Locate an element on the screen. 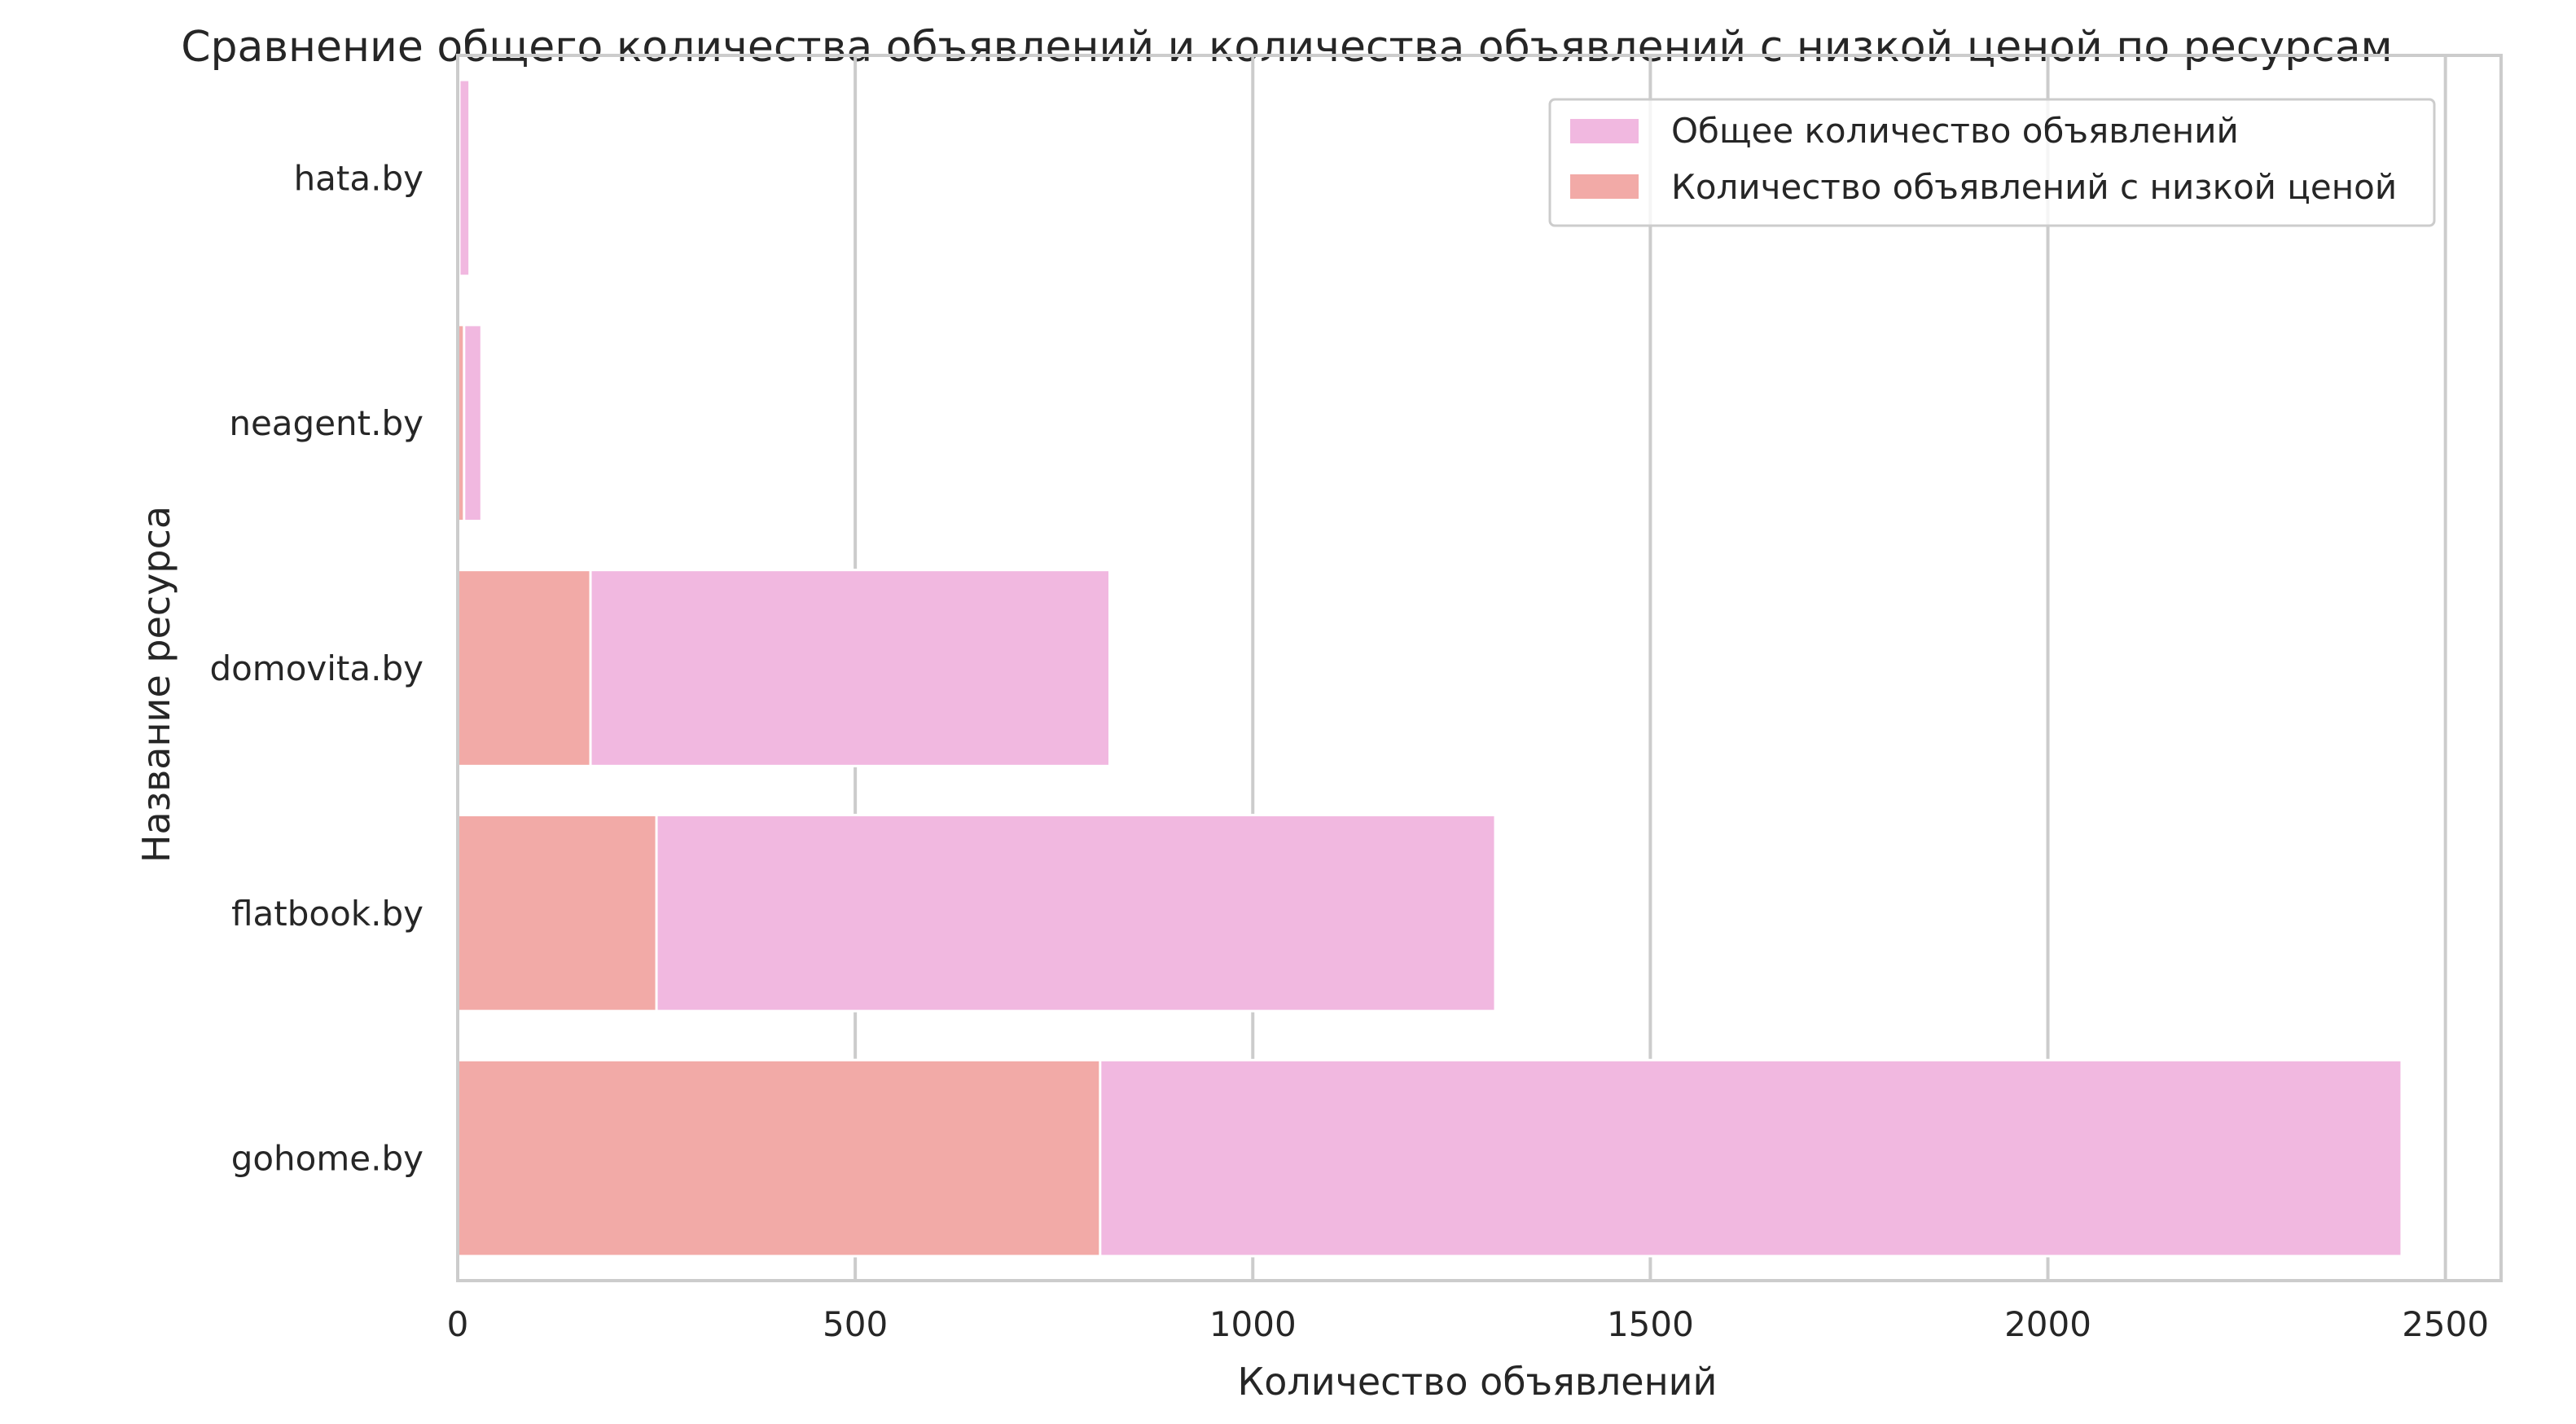 The height and width of the screenshot is (1424, 2576). x-tick-label: 2000 is located at coordinates (2047, 1324).